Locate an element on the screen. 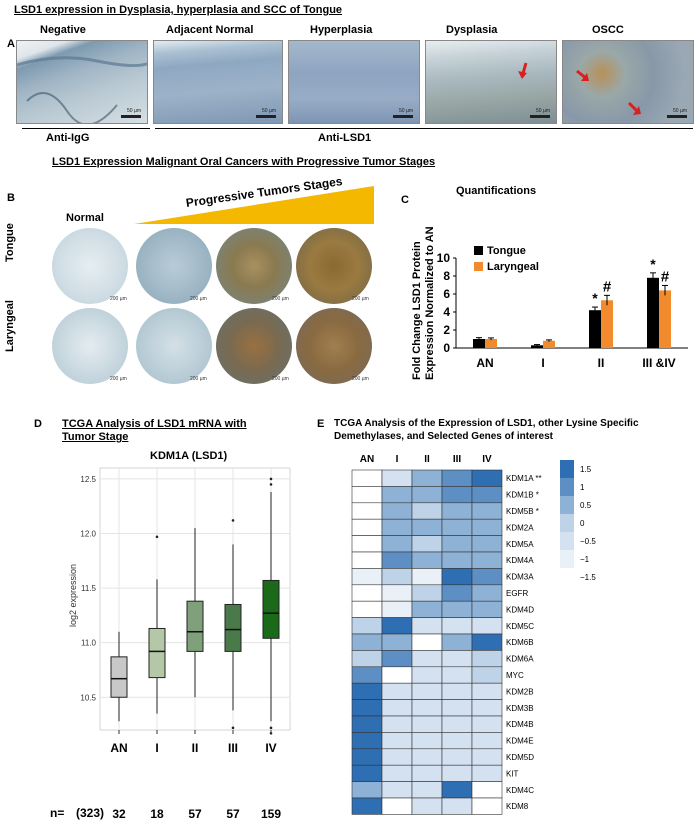 This screenshot has height=830, width=700. normal-label: Normal is located at coordinates (85, 218).